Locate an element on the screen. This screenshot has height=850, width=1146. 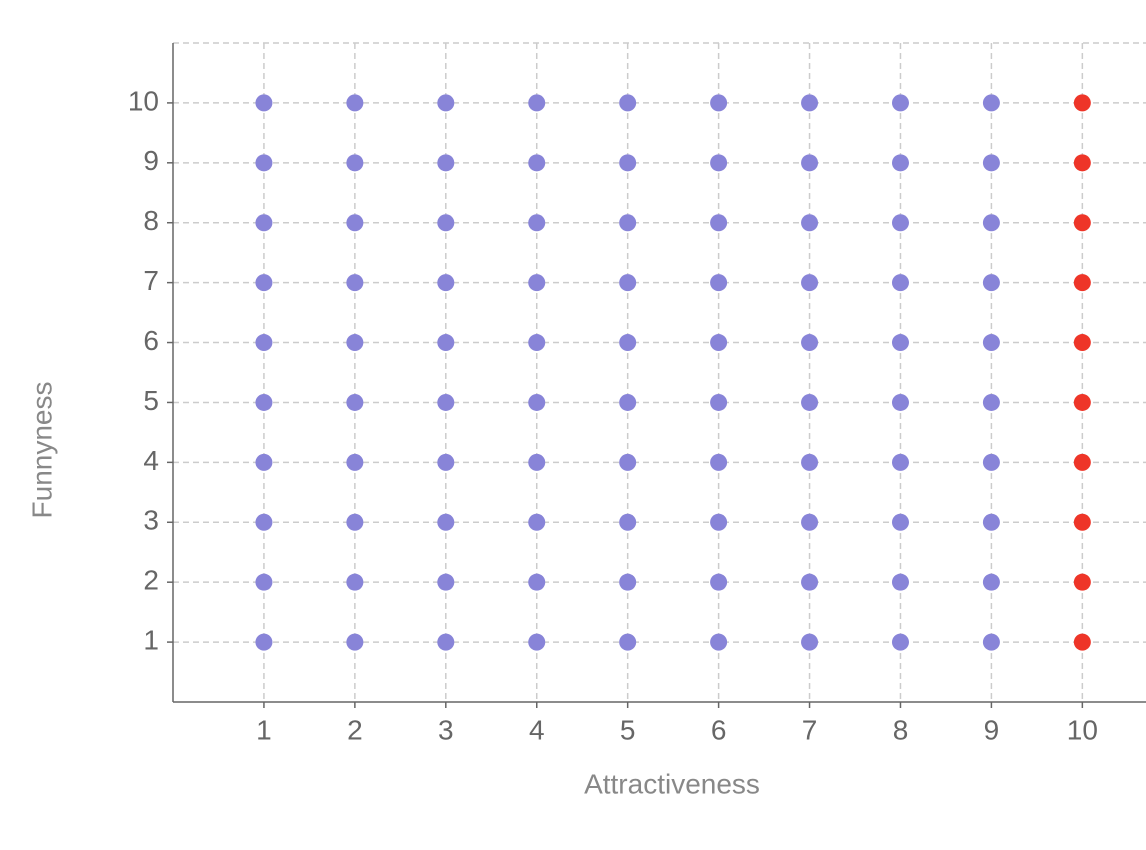
x-tick-label: 7 is located at coordinates (810, 729).